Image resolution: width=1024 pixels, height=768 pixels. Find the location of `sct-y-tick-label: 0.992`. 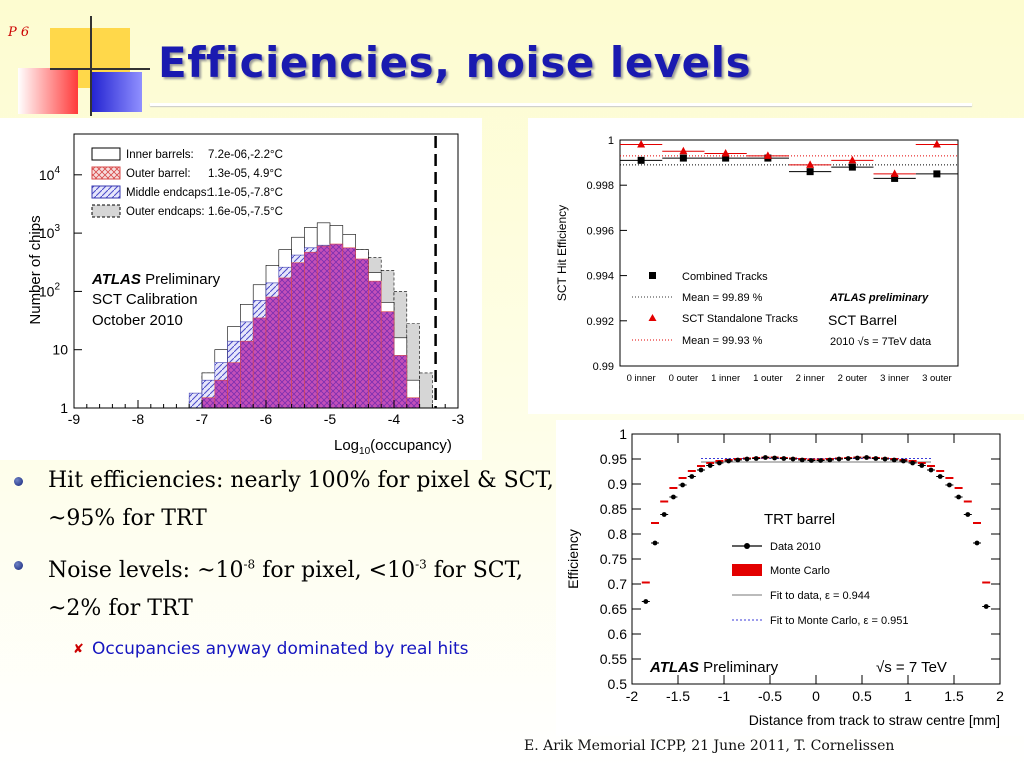

sct-y-tick-label: 0.992 is located at coordinates (600, 322).